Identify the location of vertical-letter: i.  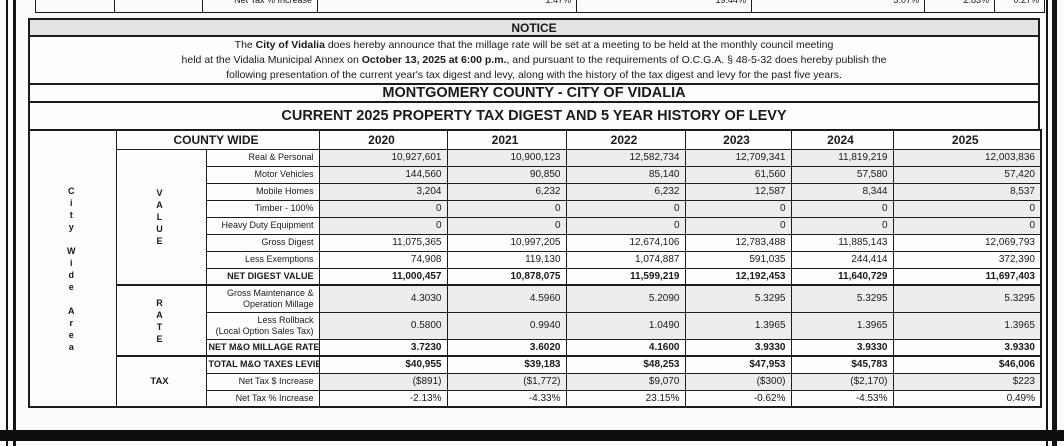
(71, 202).